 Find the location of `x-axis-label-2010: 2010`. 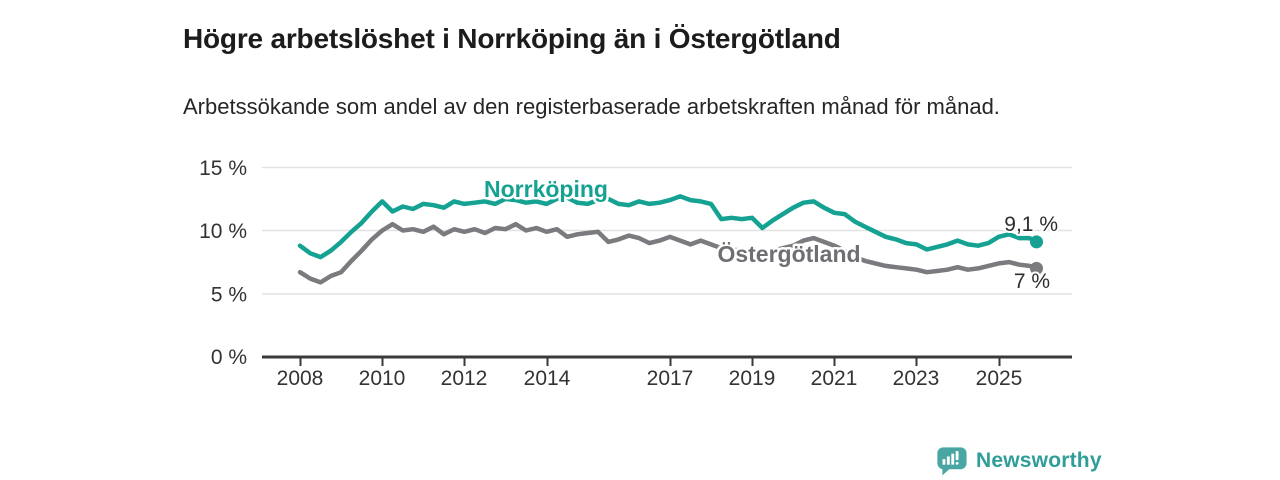

x-axis-label-2010: 2010 is located at coordinates (382, 378).